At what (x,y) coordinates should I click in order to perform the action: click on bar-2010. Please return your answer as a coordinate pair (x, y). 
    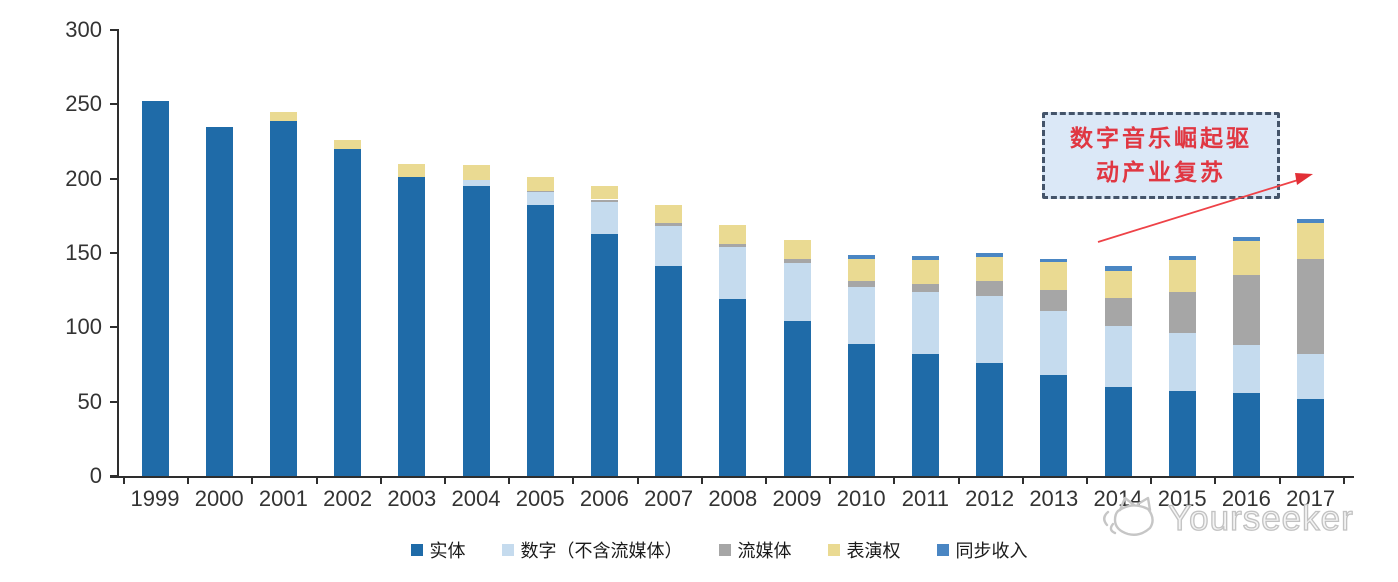
    Looking at the image, I should click on (861, 253).